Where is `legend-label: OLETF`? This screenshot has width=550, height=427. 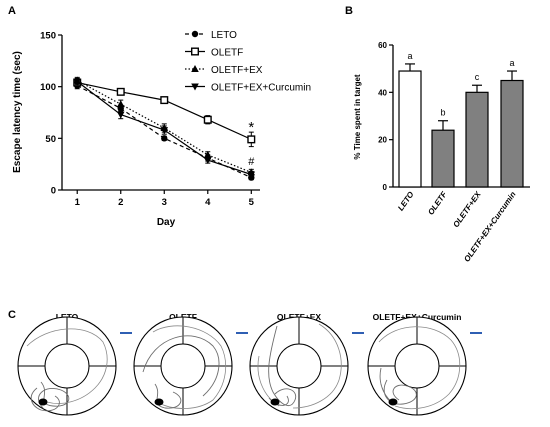
legend-label: OLETF is located at coordinates (227, 53).